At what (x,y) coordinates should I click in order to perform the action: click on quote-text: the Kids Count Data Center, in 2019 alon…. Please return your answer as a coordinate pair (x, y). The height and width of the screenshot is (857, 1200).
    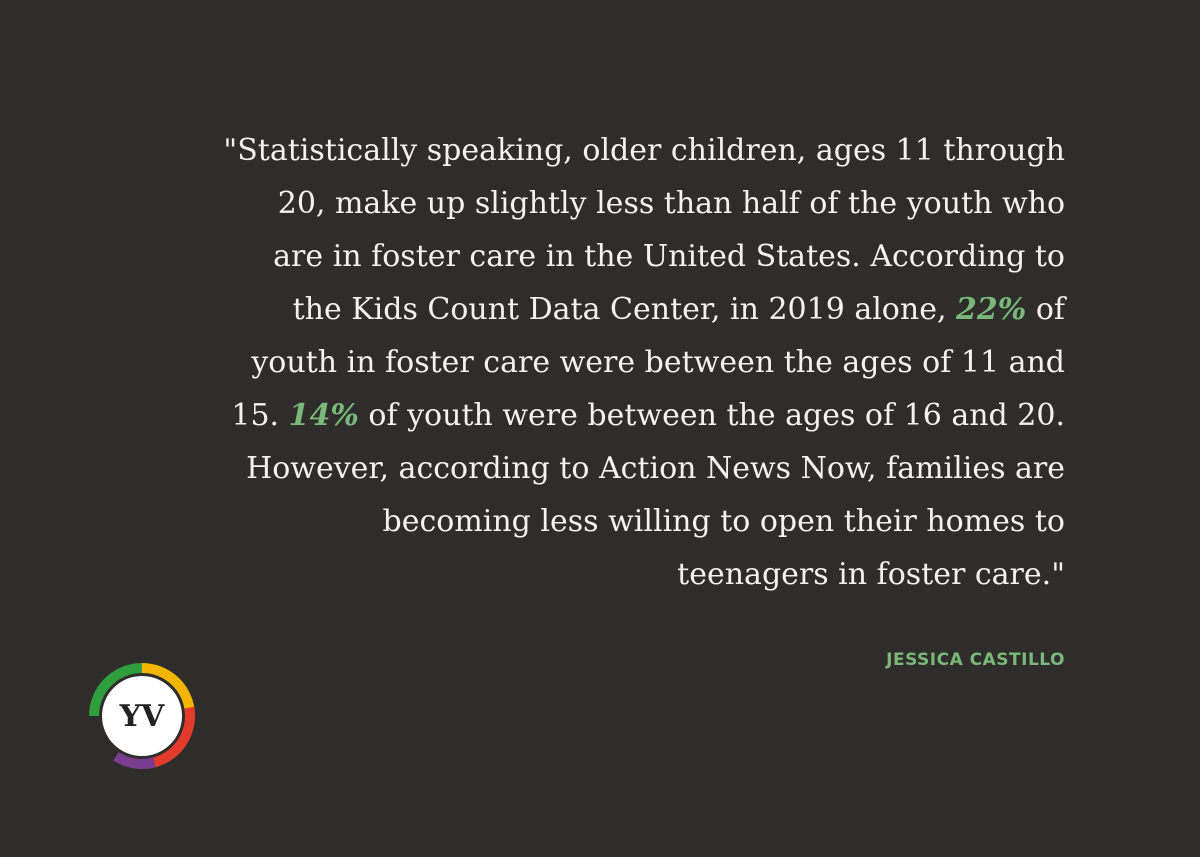
    Looking at the image, I should click on (624, 309).